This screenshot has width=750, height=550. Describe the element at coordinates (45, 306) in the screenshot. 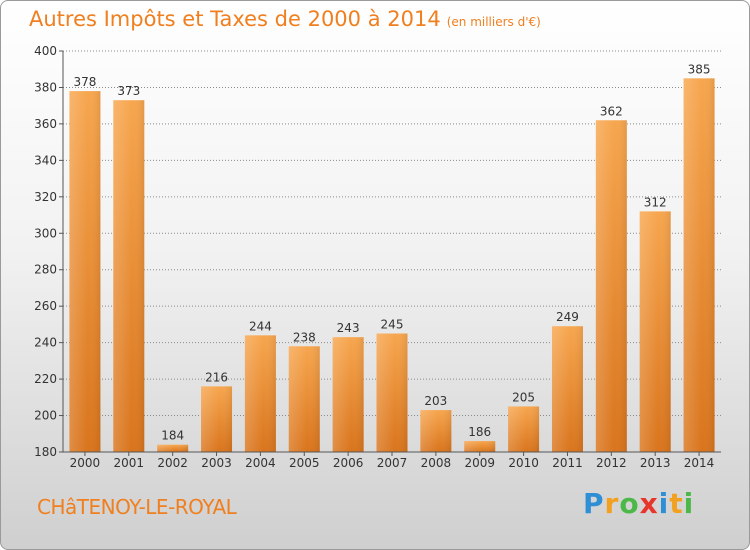

I see `y-tick-label: 260` at that location.